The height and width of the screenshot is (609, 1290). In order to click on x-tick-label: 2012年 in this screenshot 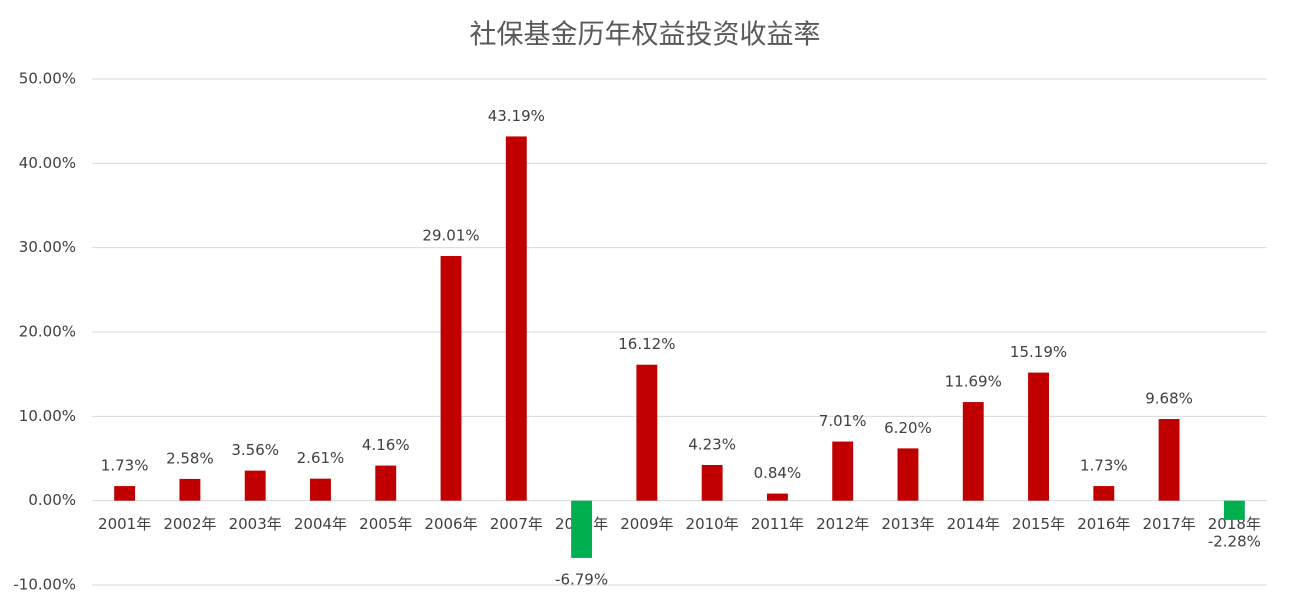, I will do `click(842, 524)`.